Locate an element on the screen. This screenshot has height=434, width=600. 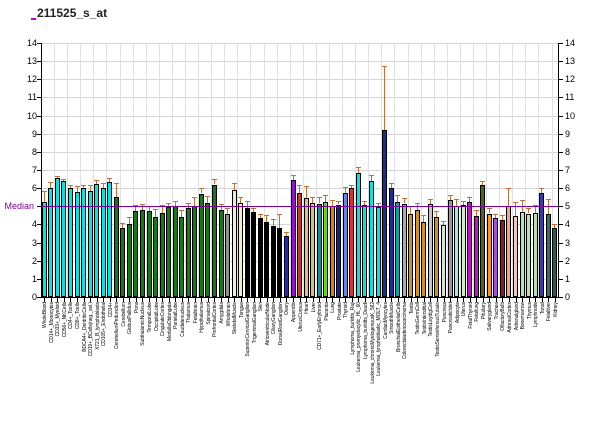
median-label: Median is located at coordinates (19, 206).